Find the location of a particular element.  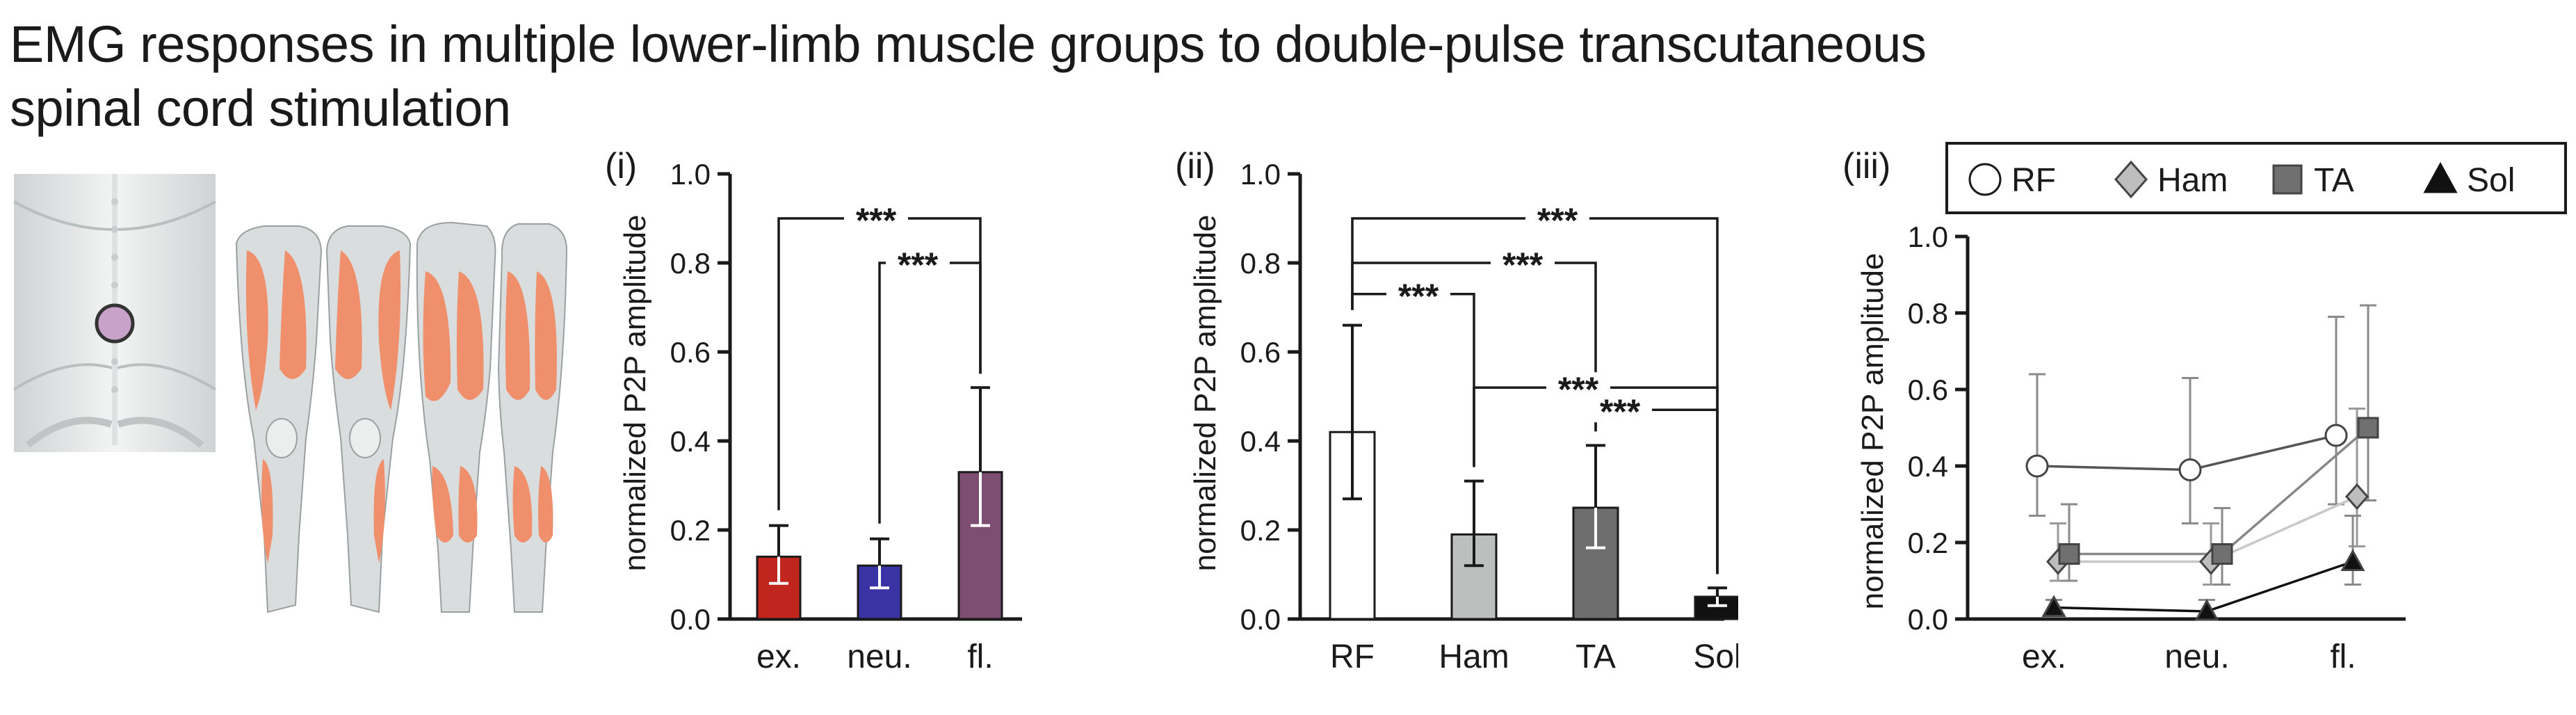

x-tick-label: Ham is located at coordinates (1474, 656).